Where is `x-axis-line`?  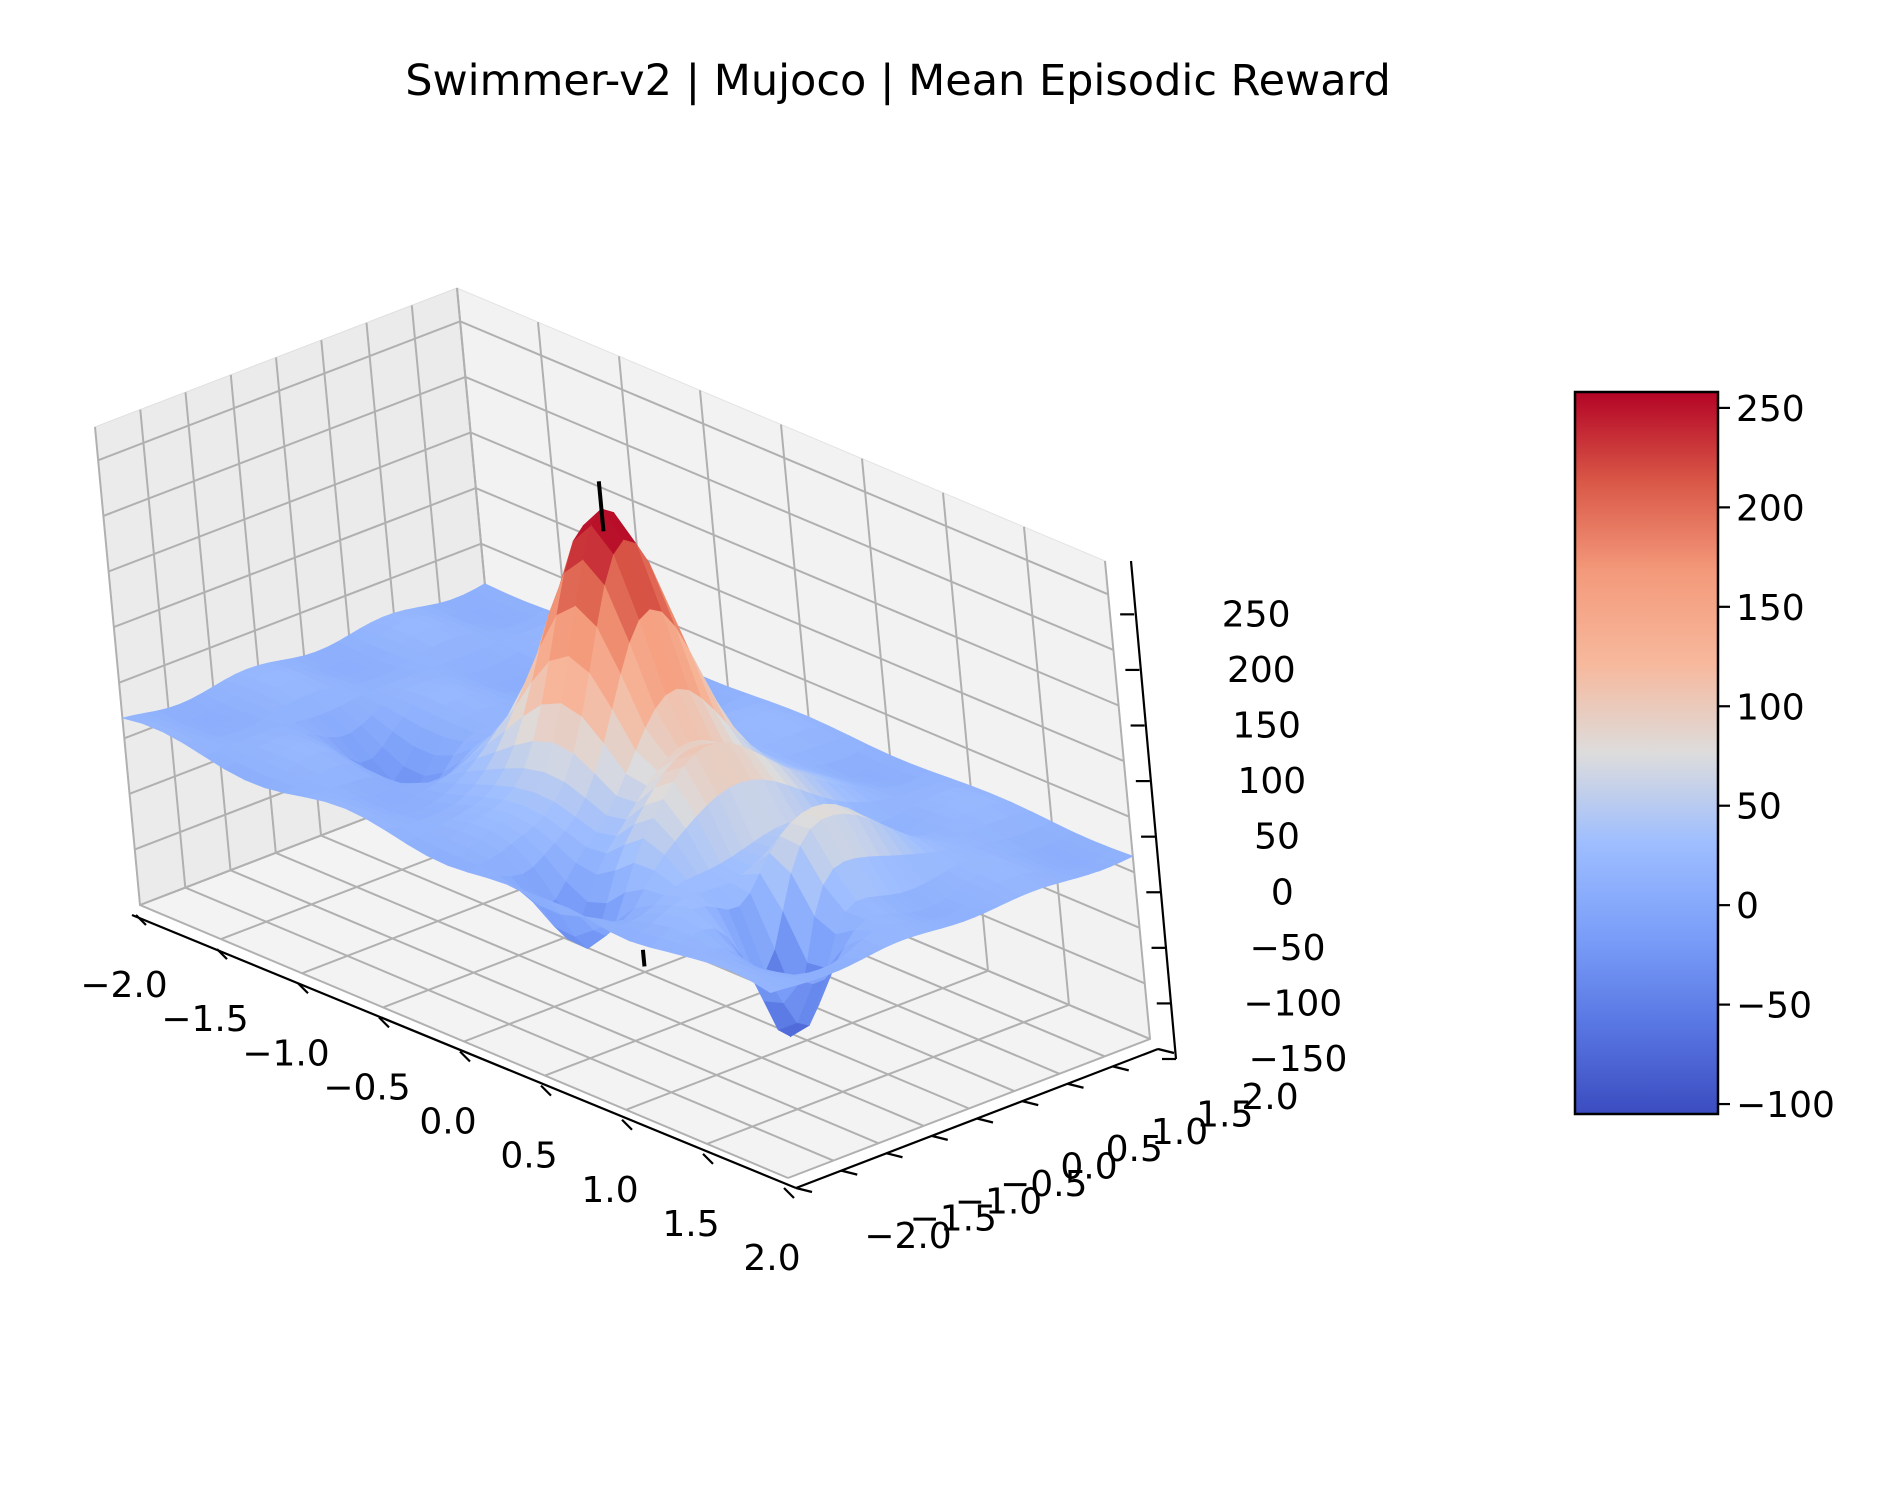 x-axis-line is located at coordinates (464, 1051).